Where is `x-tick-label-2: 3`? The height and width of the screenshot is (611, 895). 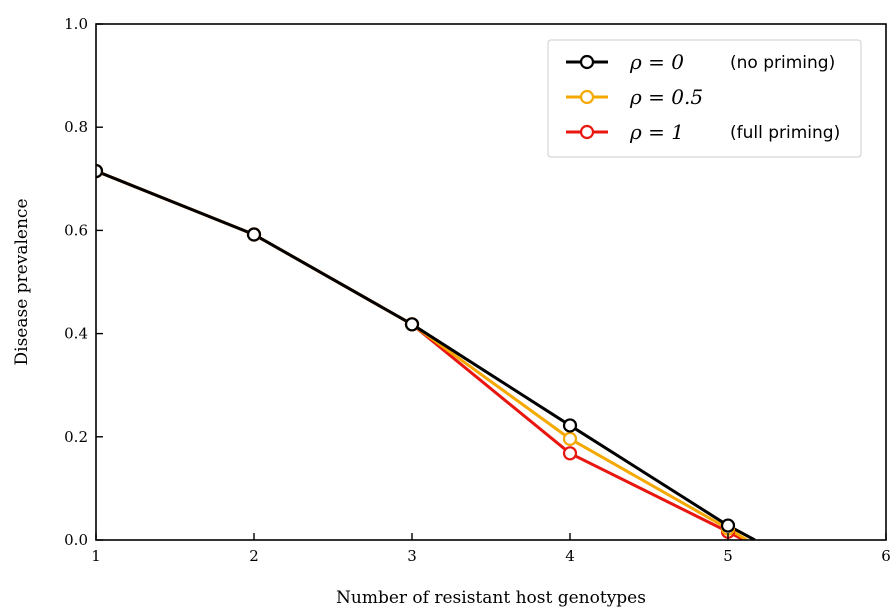 x-tick-label-2: 3 is located at coordinates (412, 556).